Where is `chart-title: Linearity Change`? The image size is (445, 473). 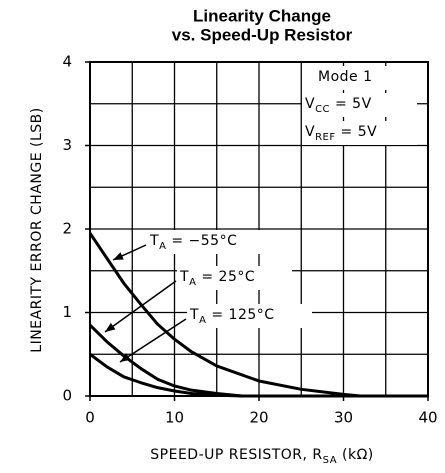
chart-title: Linearity Change is located at coordinates (262, 15).